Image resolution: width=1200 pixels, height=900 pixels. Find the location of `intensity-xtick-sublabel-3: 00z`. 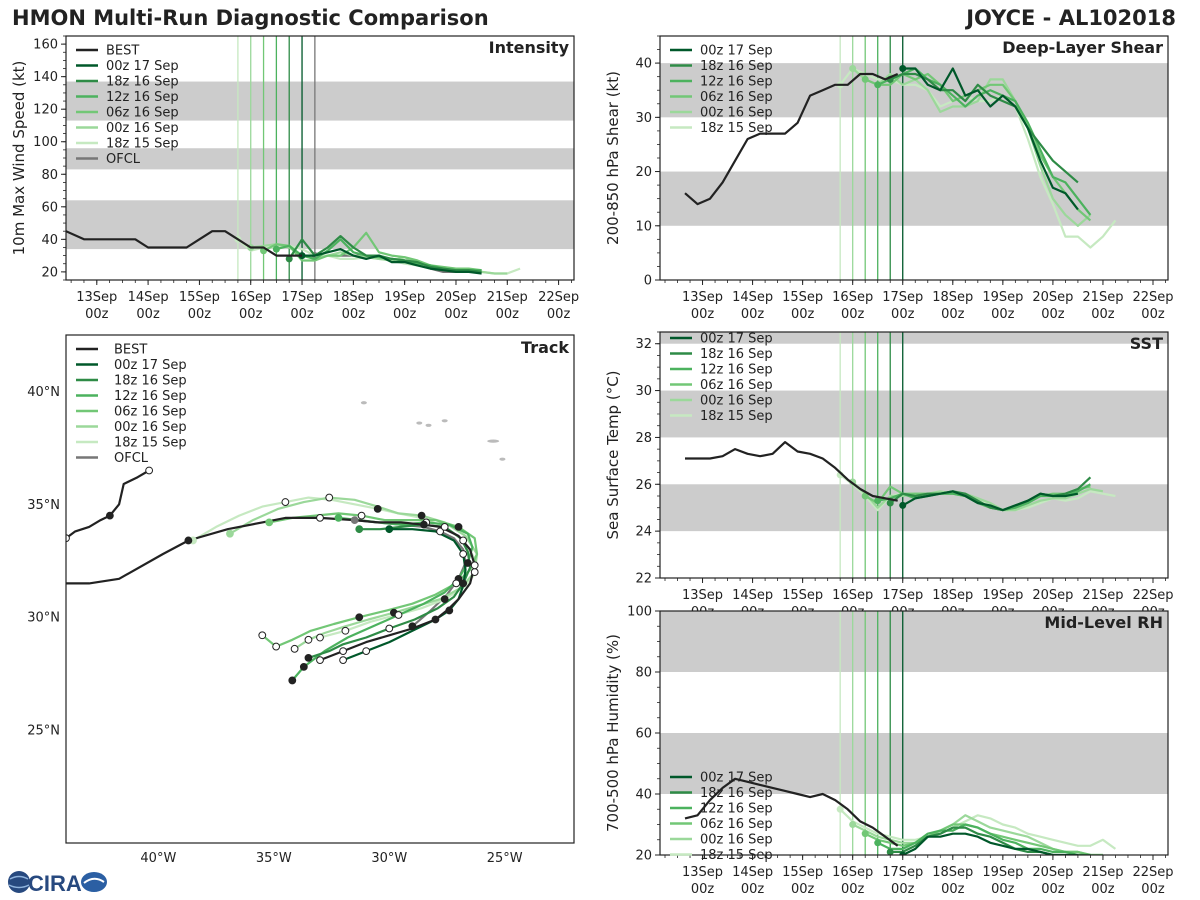

intensity-xtick-sublabel-3: 00z is located at coordinates (251, 314).